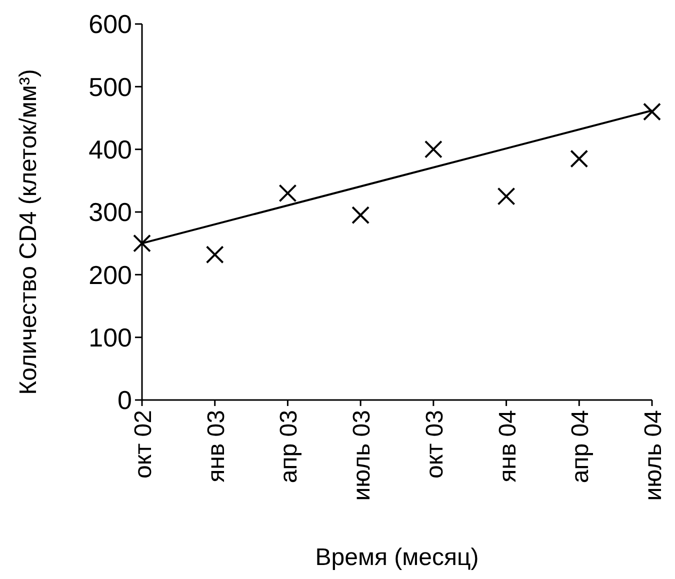  What do you see at coordinates (216, 446) in the screenshot?
I see `x-tick-label: янв 03` at bounding box center [216, 446].